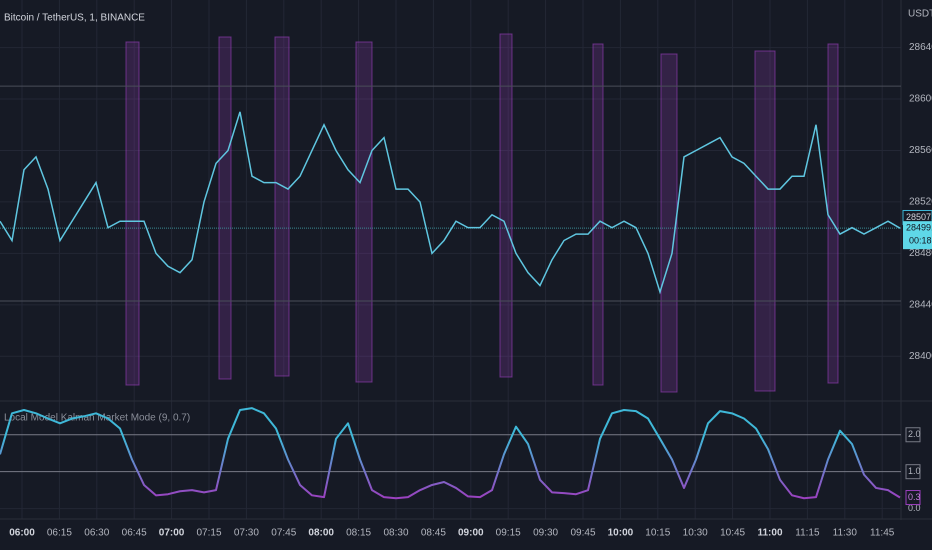  What do you see at coordinates (321, 533) in the screenshot?
I see `x-tick-label: 08:00` at bounding box center [321, 533].